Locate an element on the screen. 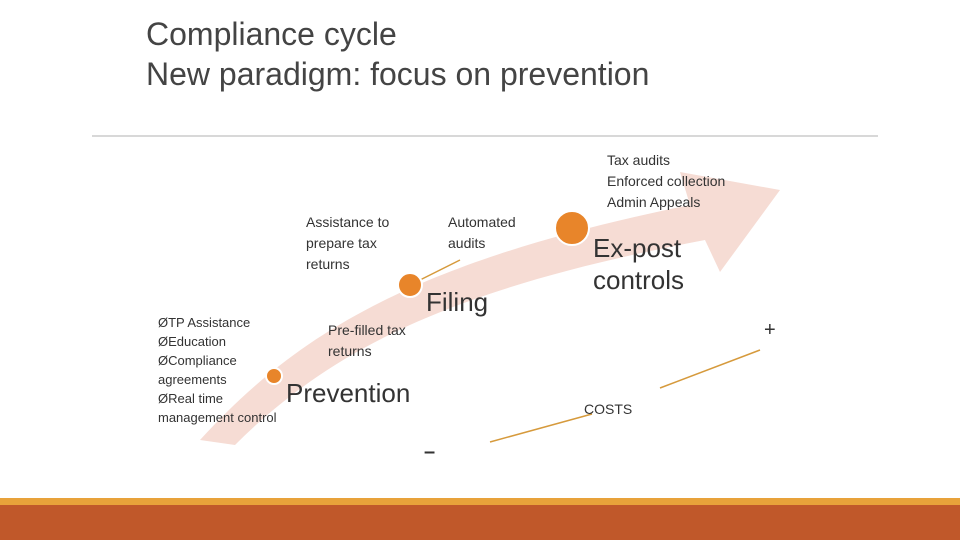  plus: + is located at coordinates (770, 330).